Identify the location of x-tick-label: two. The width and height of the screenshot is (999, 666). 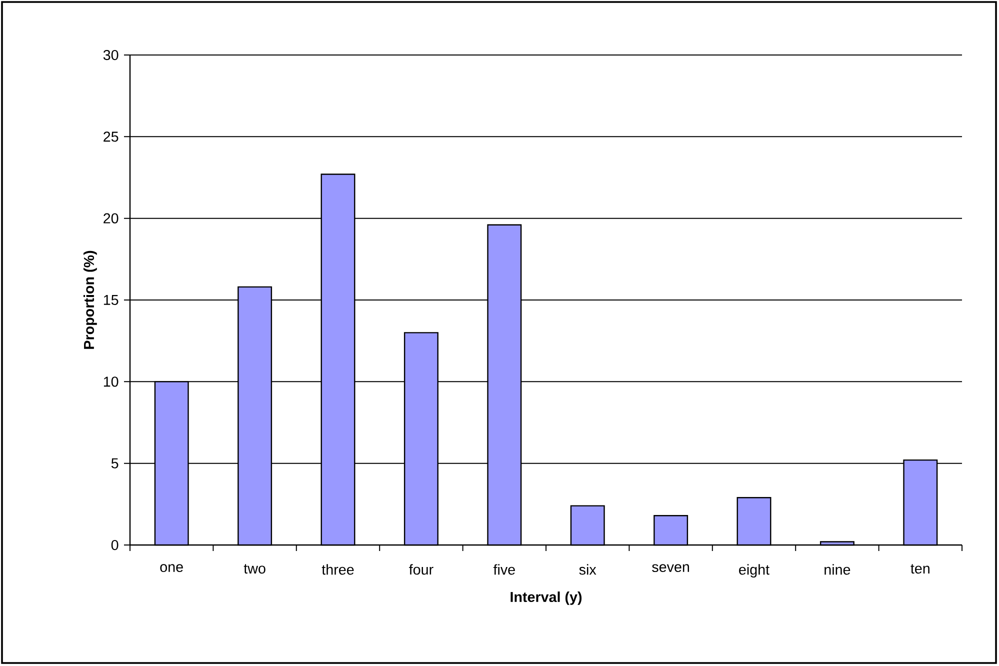
(255, 569).